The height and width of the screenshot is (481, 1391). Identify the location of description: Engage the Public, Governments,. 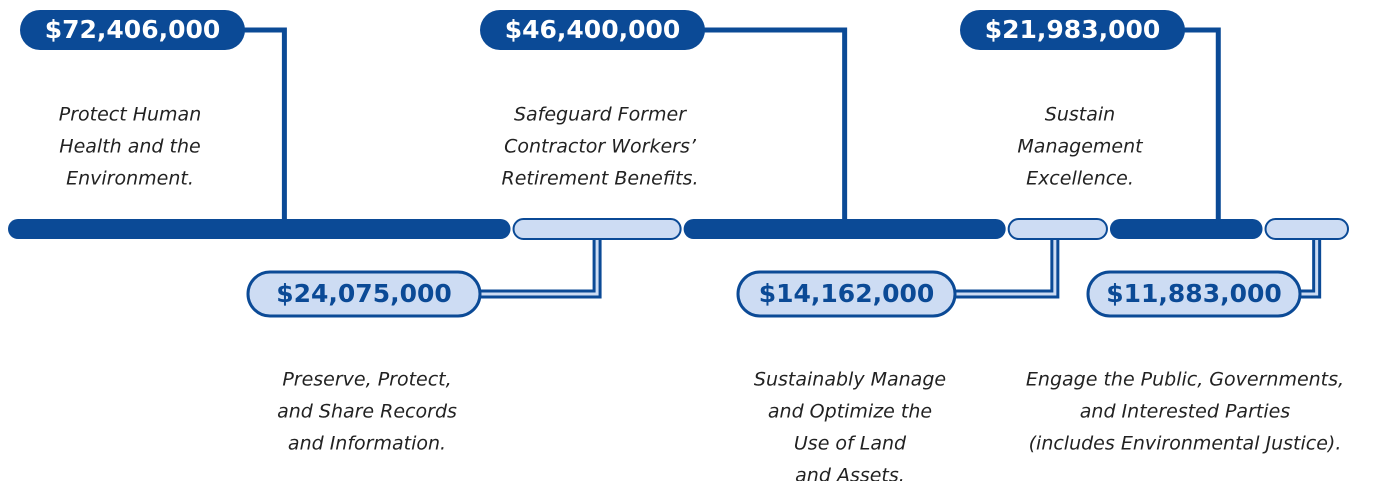
(1185, 380).